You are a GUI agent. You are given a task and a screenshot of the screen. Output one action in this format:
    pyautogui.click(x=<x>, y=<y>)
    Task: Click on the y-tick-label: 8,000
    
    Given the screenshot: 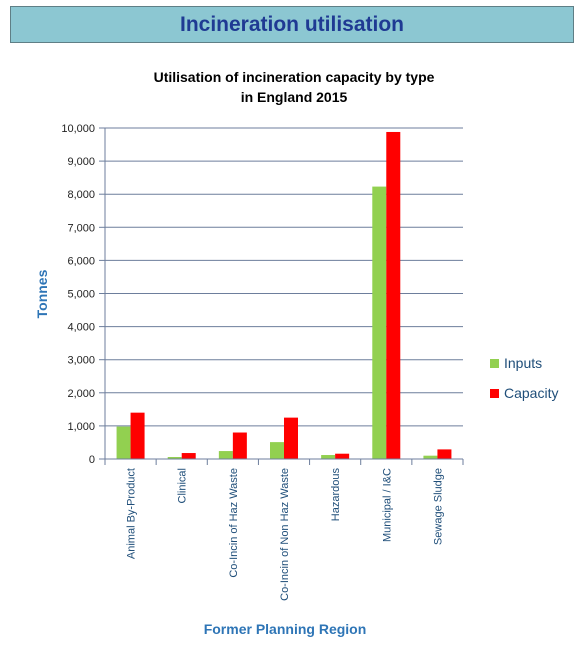 What is the action you would take?
    pyautogui.click(x=81, y=195)
    